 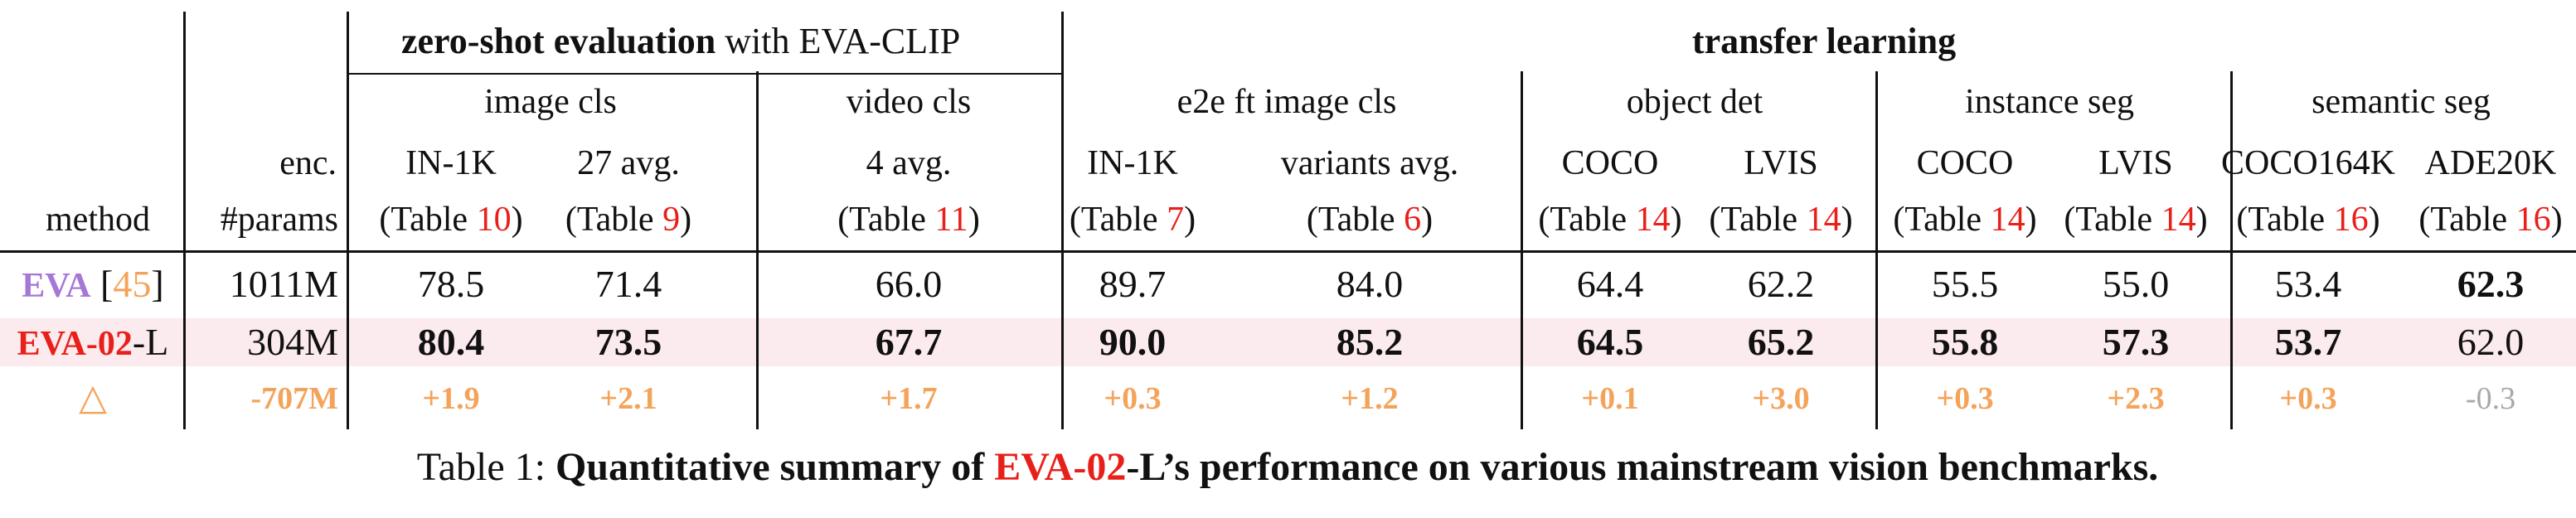 I want to click on bench-4: variants avg., so click(x=1369, y=163).